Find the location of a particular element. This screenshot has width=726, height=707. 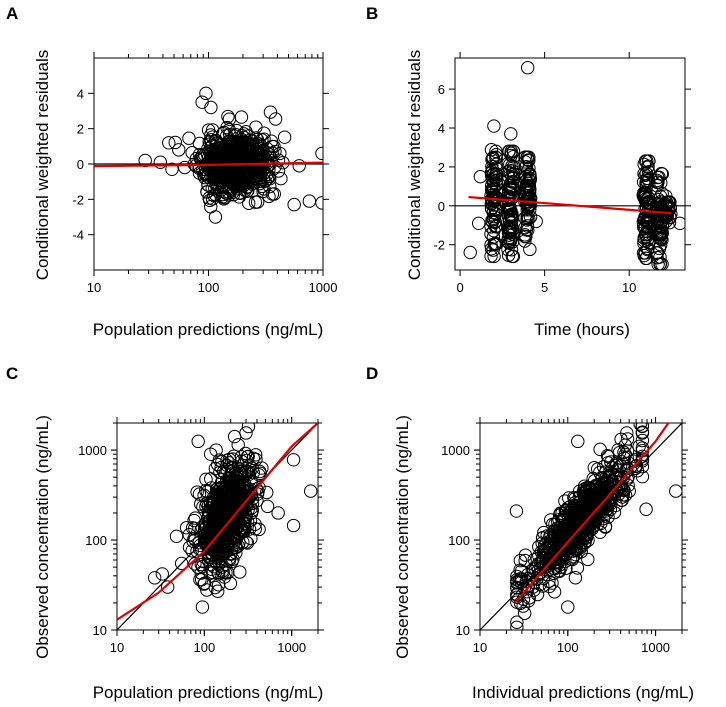

panel-d-y-tick-label: 1000 is located at coordinates (455, 450).